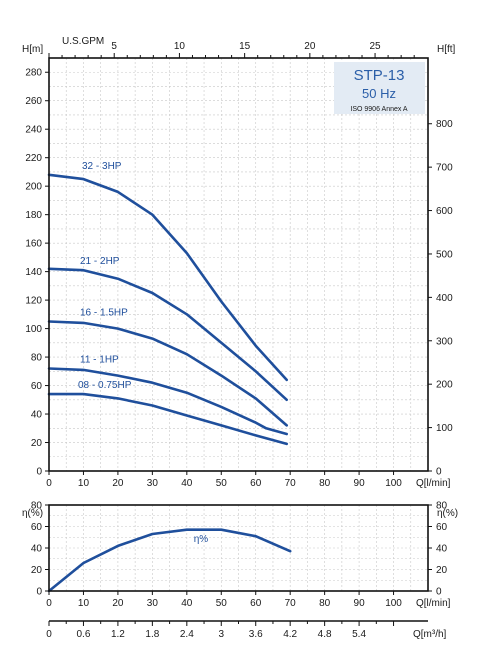  What do you see at coordinates (439, 592) in the screenshot?
I see `eff-y-right-tick-label: 0` at bounding box center [439, 592].